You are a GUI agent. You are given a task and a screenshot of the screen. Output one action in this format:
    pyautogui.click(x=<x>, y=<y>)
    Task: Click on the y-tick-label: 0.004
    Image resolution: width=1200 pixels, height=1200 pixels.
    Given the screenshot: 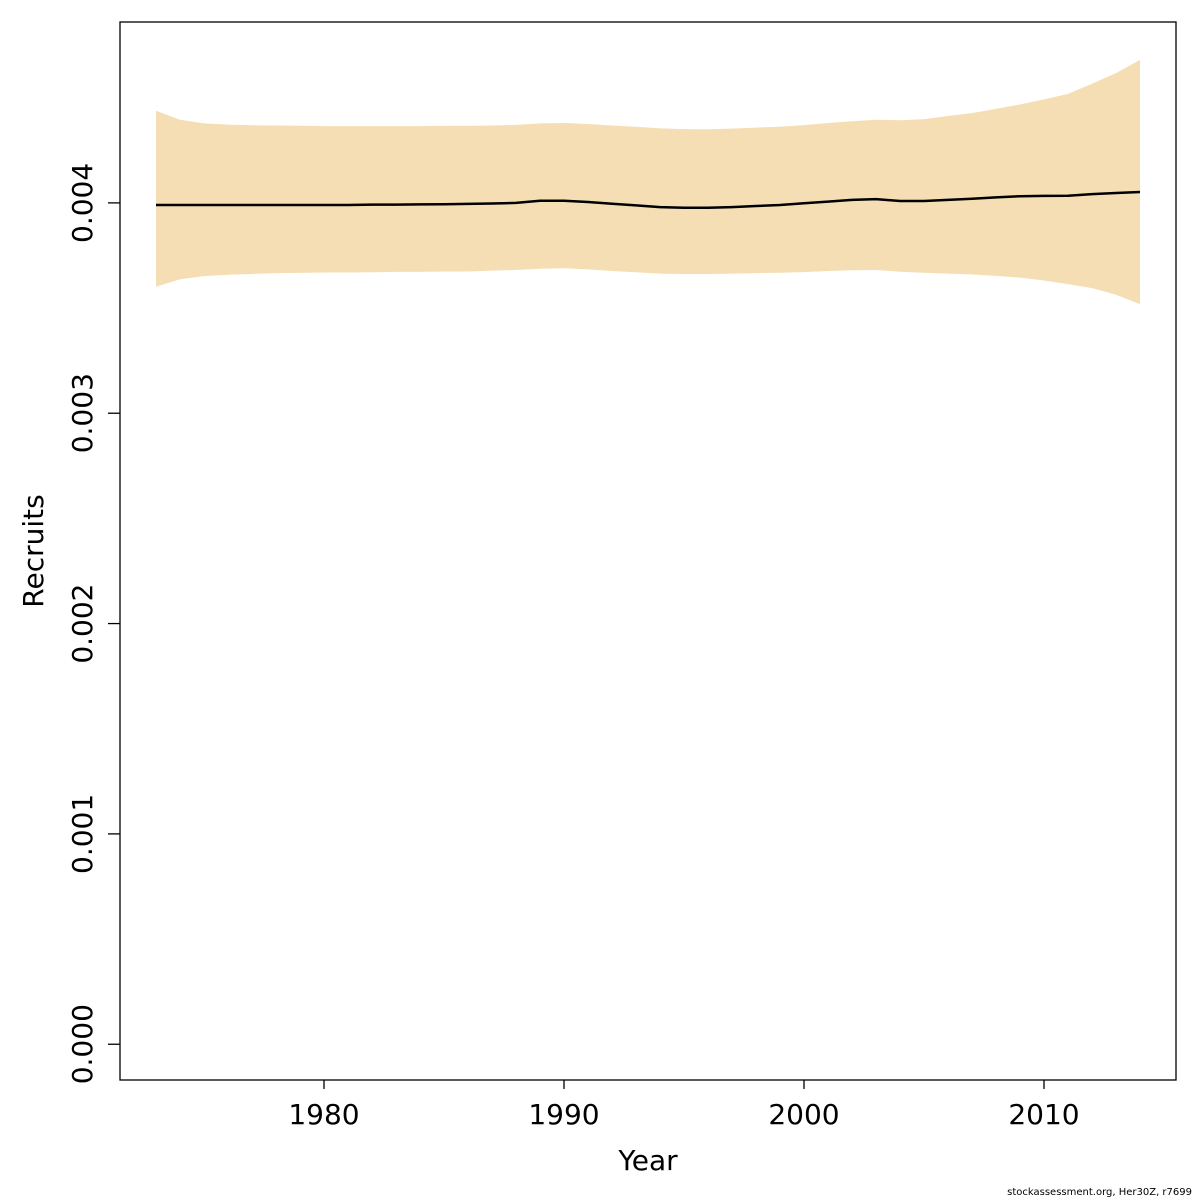 What is the action you would take?
    pyautogui.click(x=82, y=203)
    